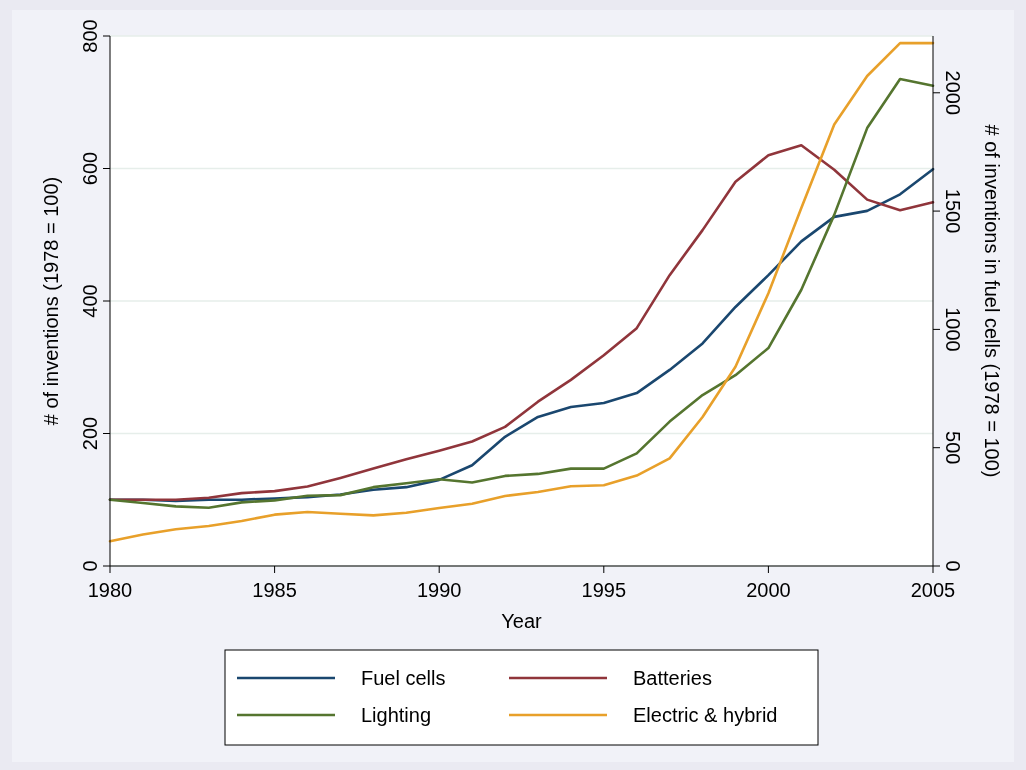 The image size is (1026, 770). I want to click on y2-tick-label: 1500, so click(953, 211).